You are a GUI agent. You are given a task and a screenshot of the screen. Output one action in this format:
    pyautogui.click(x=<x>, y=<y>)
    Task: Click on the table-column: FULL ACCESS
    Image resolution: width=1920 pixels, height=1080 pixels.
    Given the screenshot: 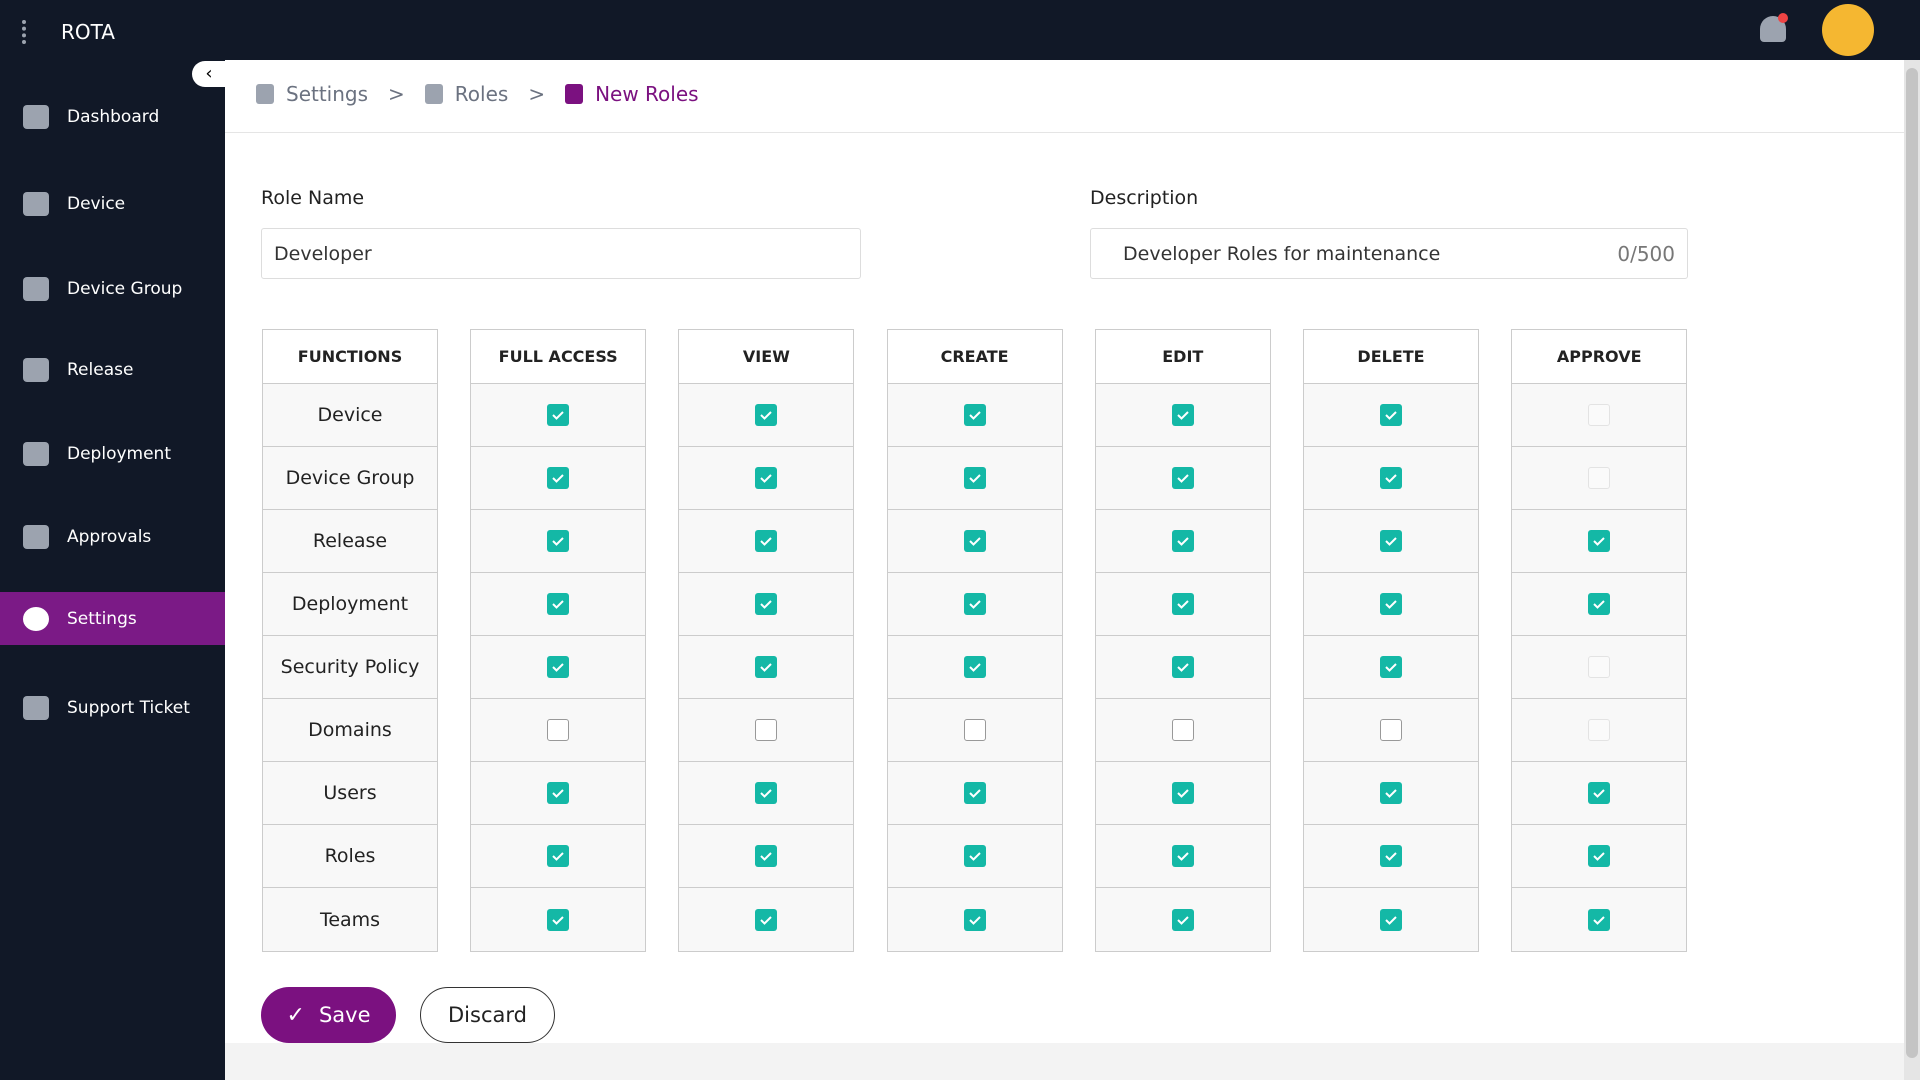 What is the action you would take?
    pyautogui.click(x=558, y=640)
    